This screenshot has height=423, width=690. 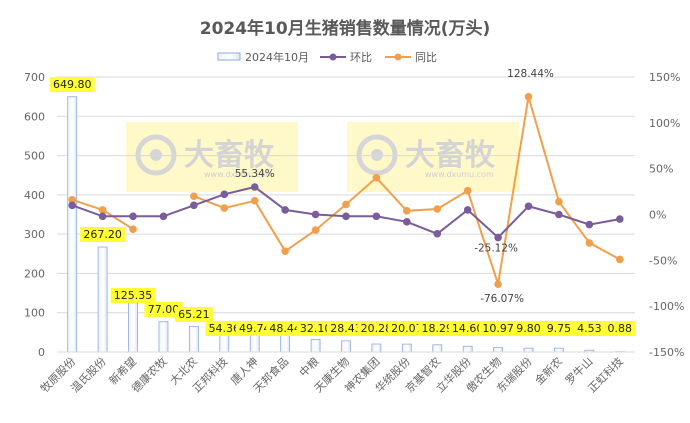 I want to click on legend-marker-huanbi, so click(x=333, y=57).